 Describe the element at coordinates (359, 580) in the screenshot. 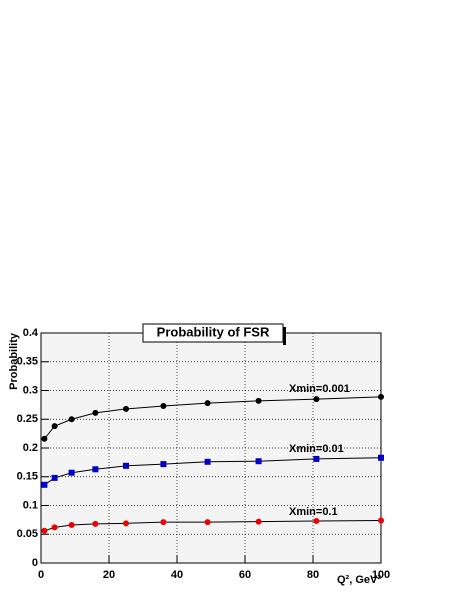

I see `x-axis-label: Q², GeV²` at that location.